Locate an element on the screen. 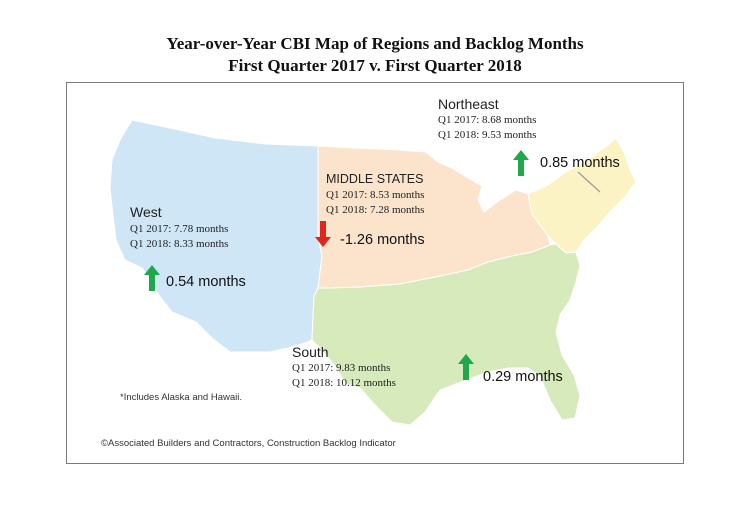  region-name-northeast: Northeast is located at coordinates (468, 104).